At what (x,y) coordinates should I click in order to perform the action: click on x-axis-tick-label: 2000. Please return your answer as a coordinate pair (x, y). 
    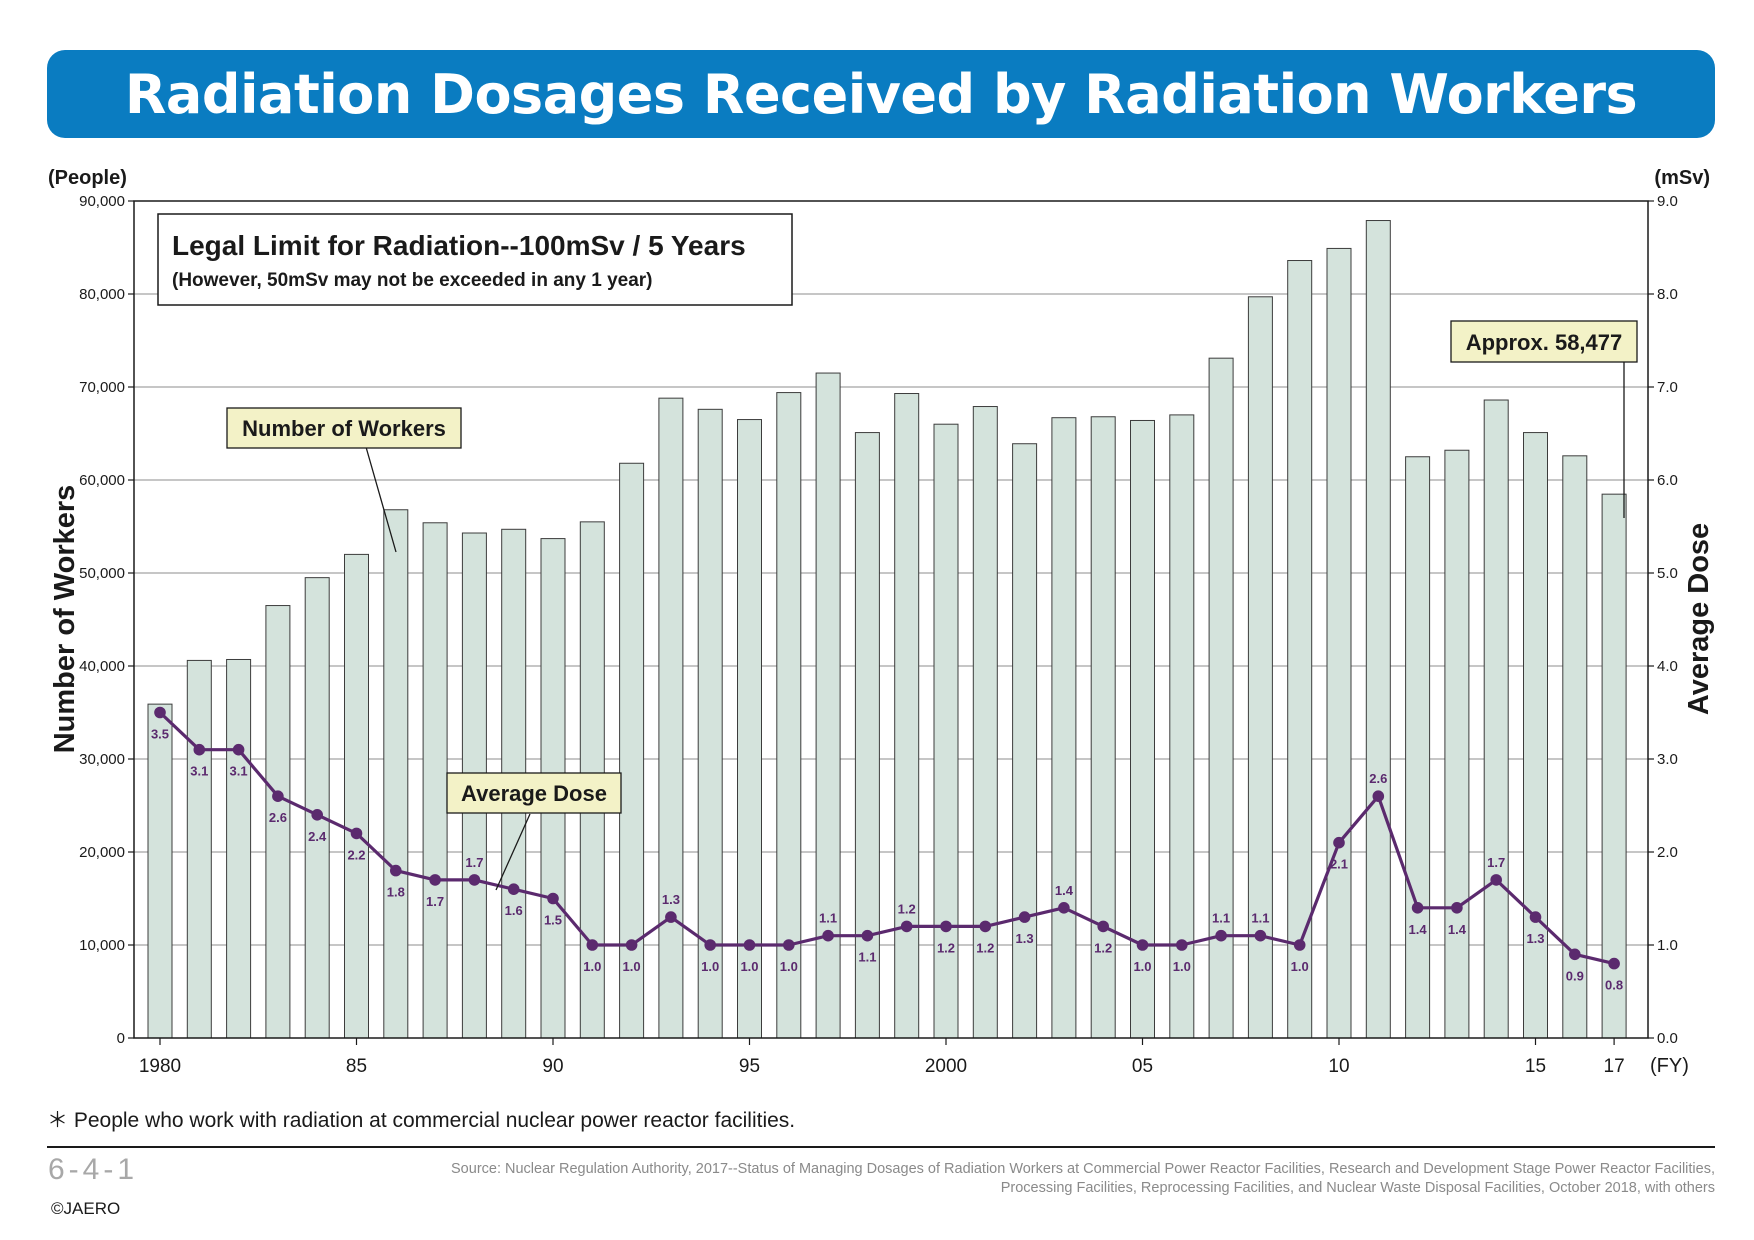
    Looking at the image, I should click on (946, 1066).